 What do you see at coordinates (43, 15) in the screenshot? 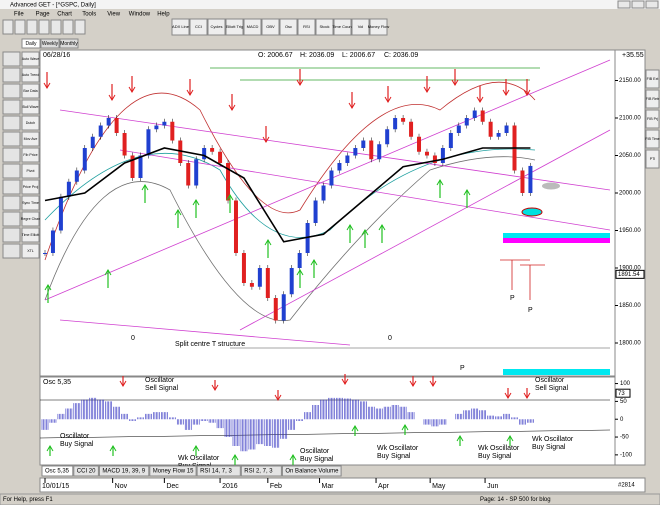
I see `menu-item: Page` at bounding box center [43, 15].